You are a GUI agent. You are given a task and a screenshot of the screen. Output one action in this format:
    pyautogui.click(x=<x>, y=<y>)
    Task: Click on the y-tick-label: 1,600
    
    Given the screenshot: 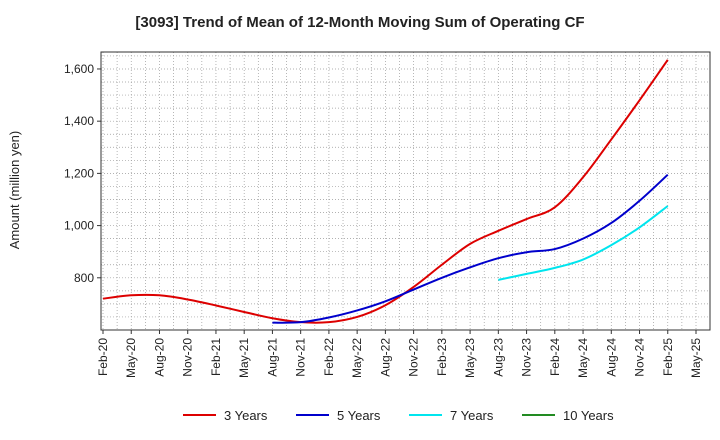 What is the action you would take?
    pyautogui.click(x=79, y=69)
    